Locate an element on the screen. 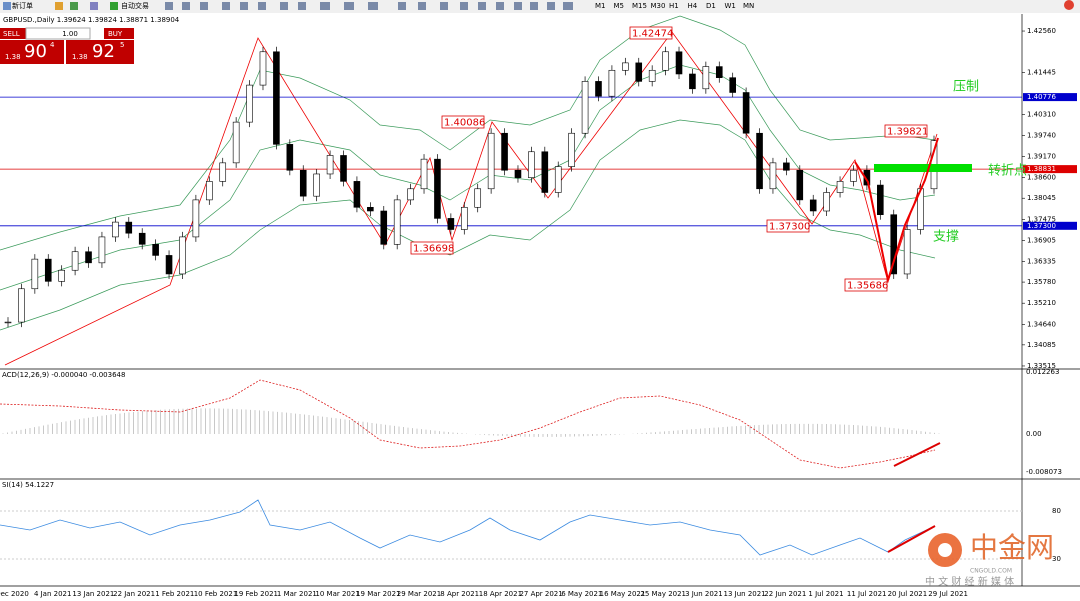 The height and width of the screenshot is (601, 1080). timeframe: MN is located at coordinates (748, 6).